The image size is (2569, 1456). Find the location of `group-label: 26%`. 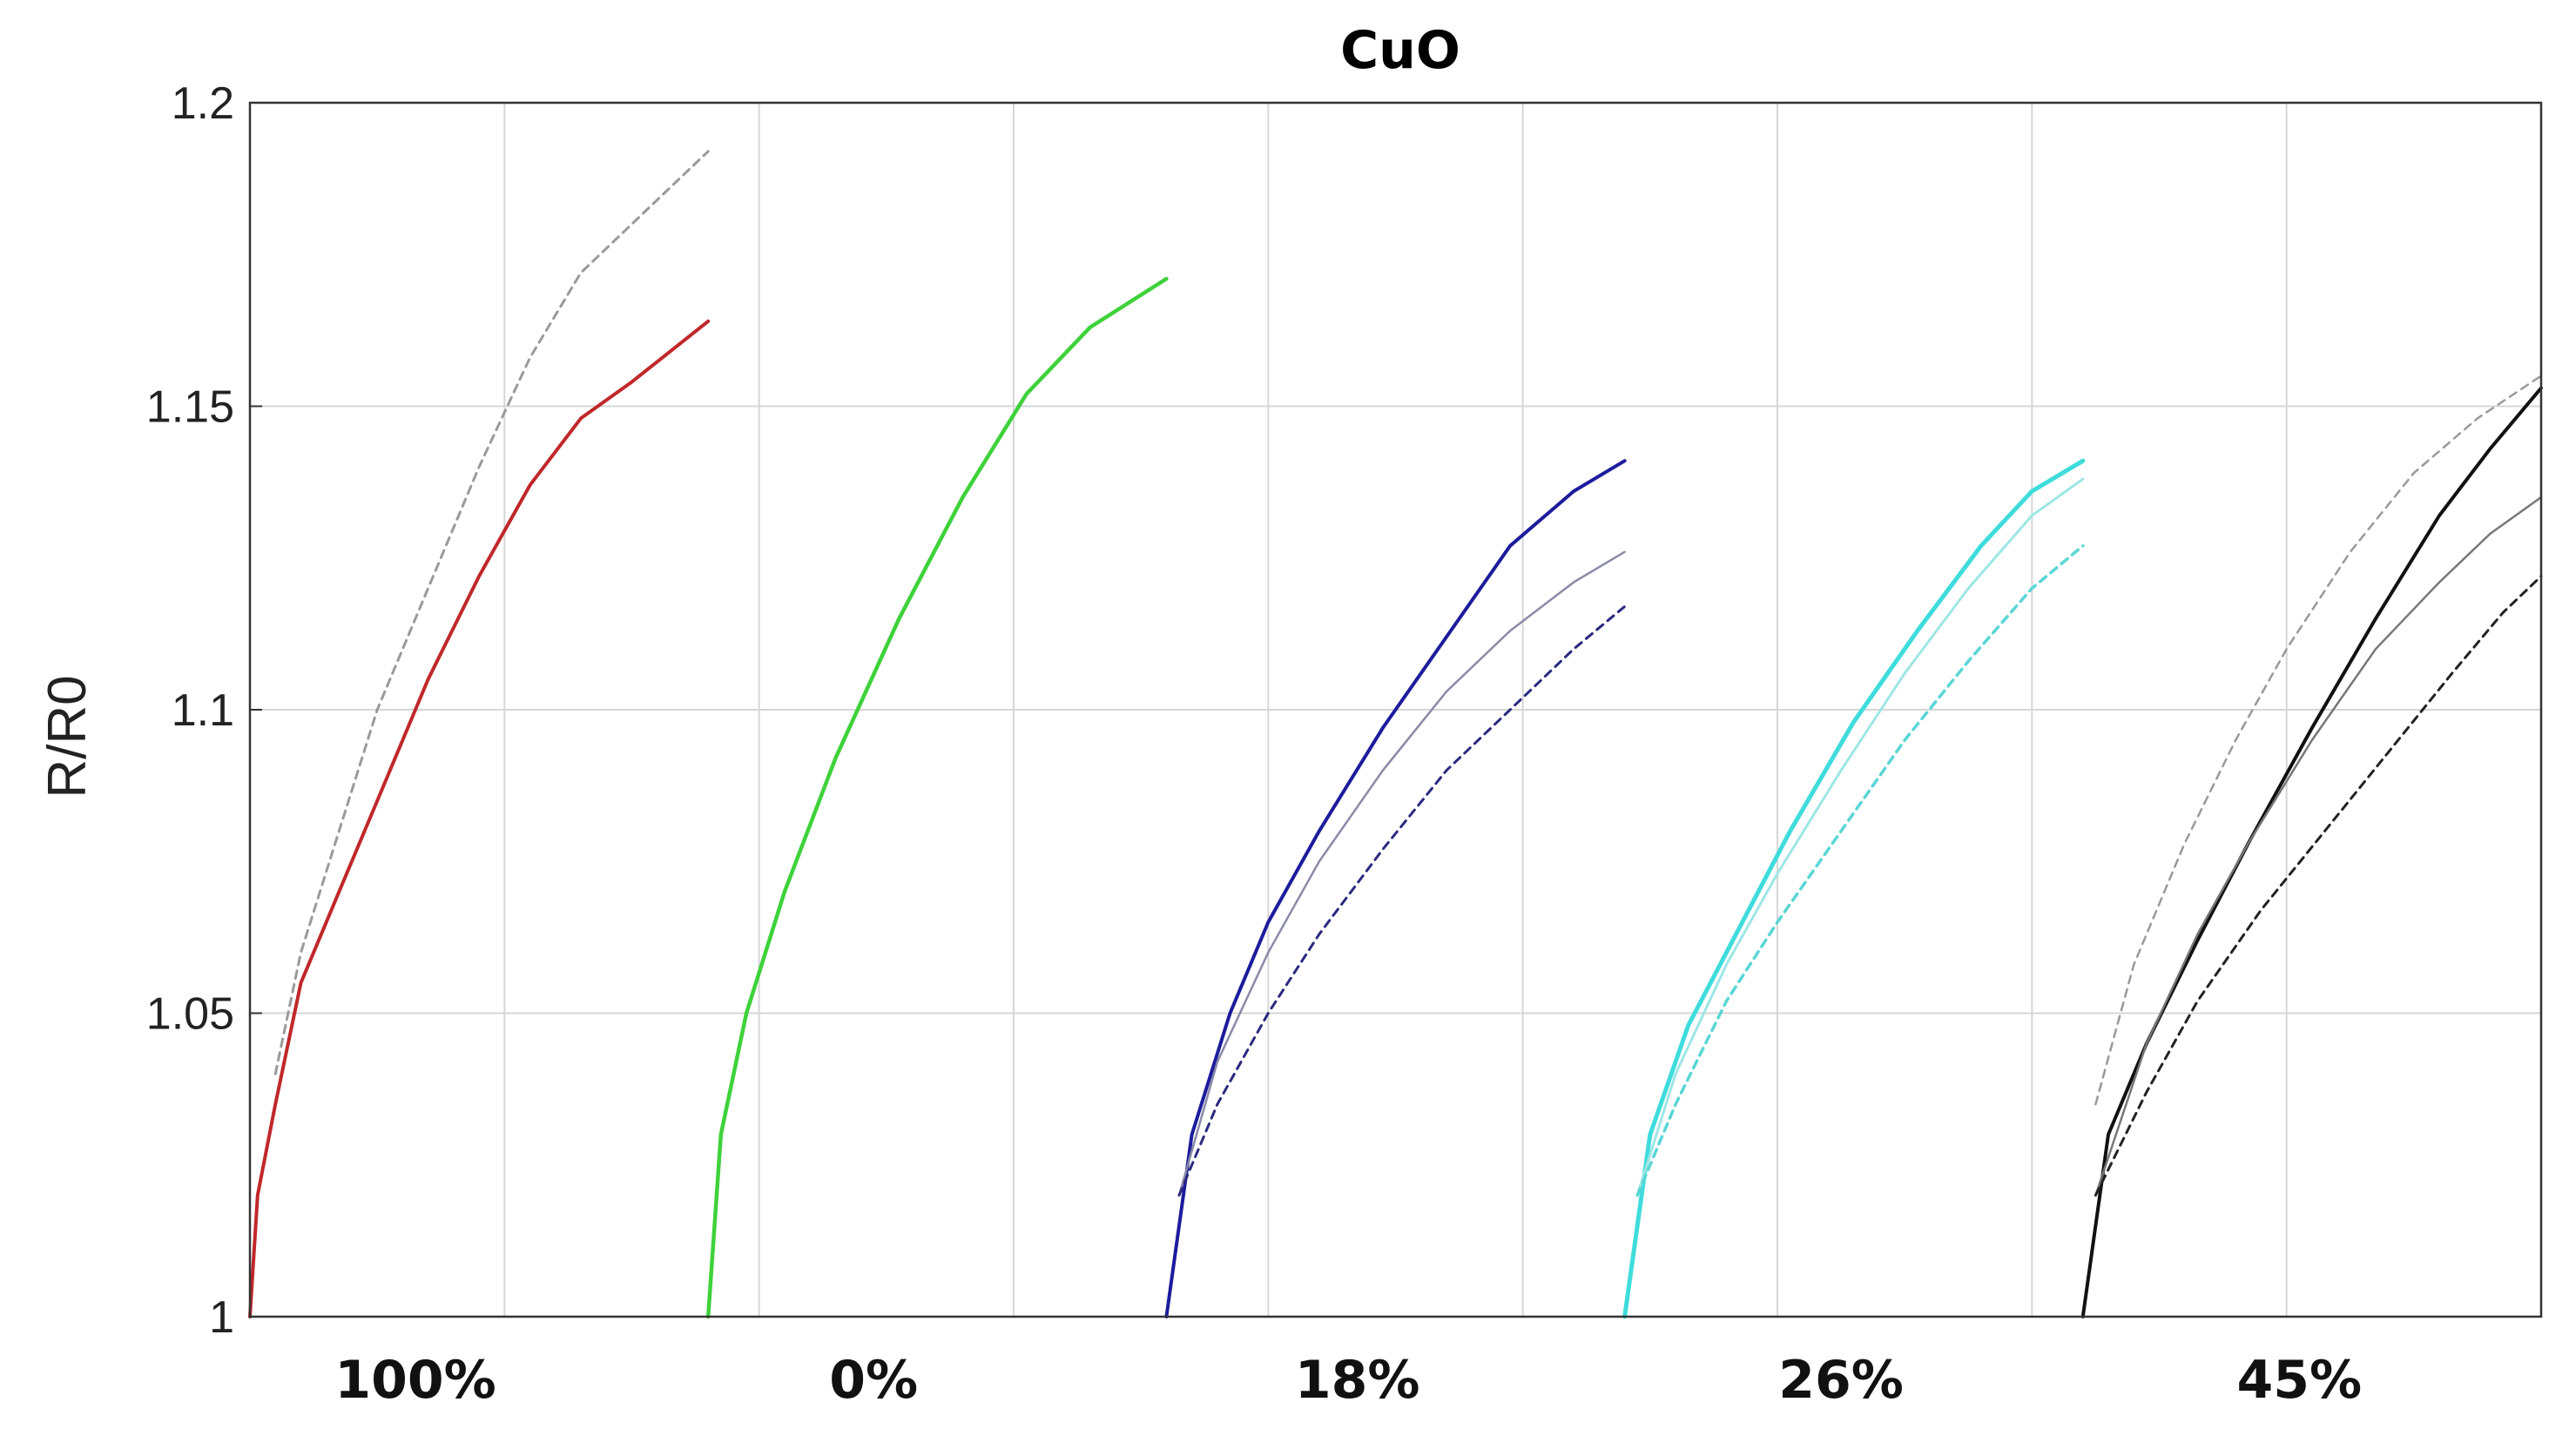

group-label: 26% is located at coordinates (1841, 1380).